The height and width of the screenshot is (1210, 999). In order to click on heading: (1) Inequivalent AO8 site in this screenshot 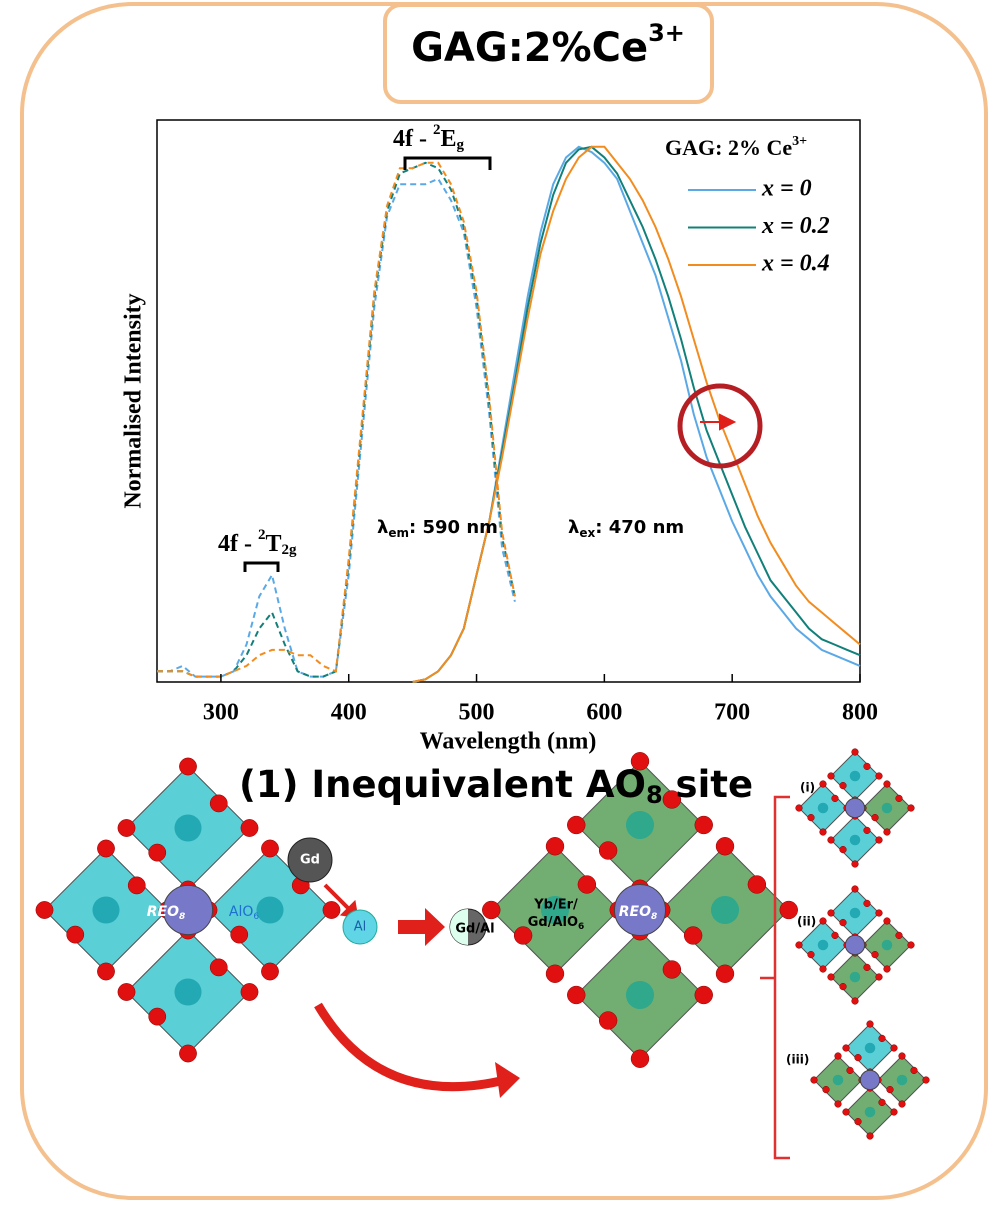, I will do `click(496, 786)`.